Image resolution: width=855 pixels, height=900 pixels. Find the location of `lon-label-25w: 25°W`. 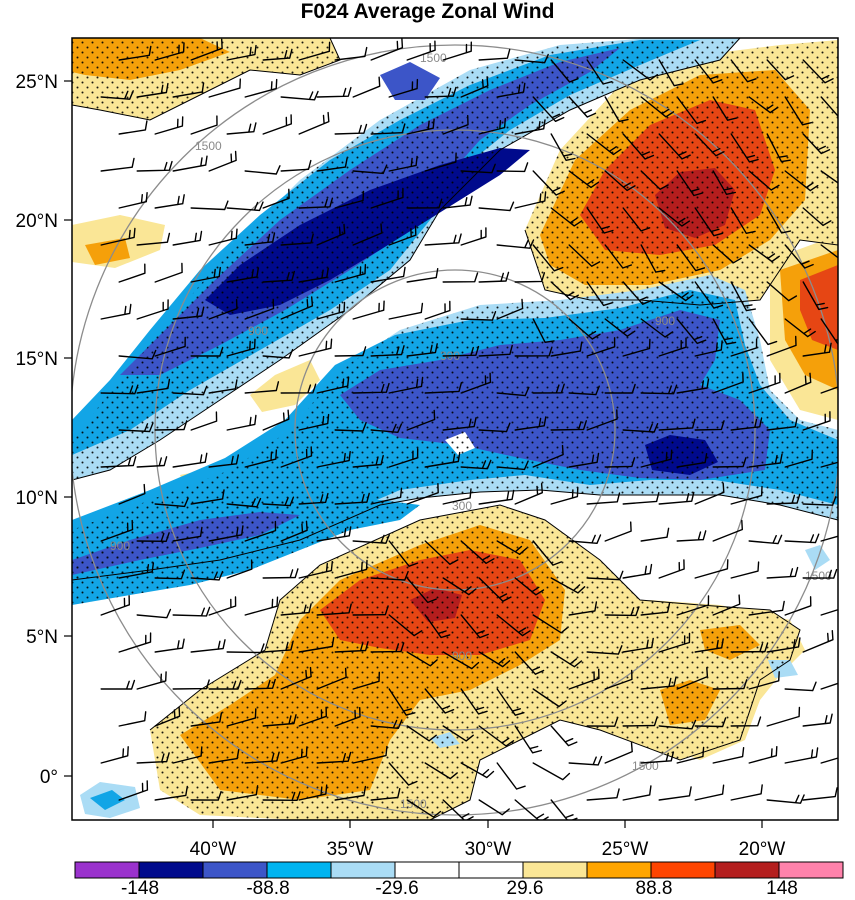

lon-label-25w: 25°W is located at coordinates (625, 849).